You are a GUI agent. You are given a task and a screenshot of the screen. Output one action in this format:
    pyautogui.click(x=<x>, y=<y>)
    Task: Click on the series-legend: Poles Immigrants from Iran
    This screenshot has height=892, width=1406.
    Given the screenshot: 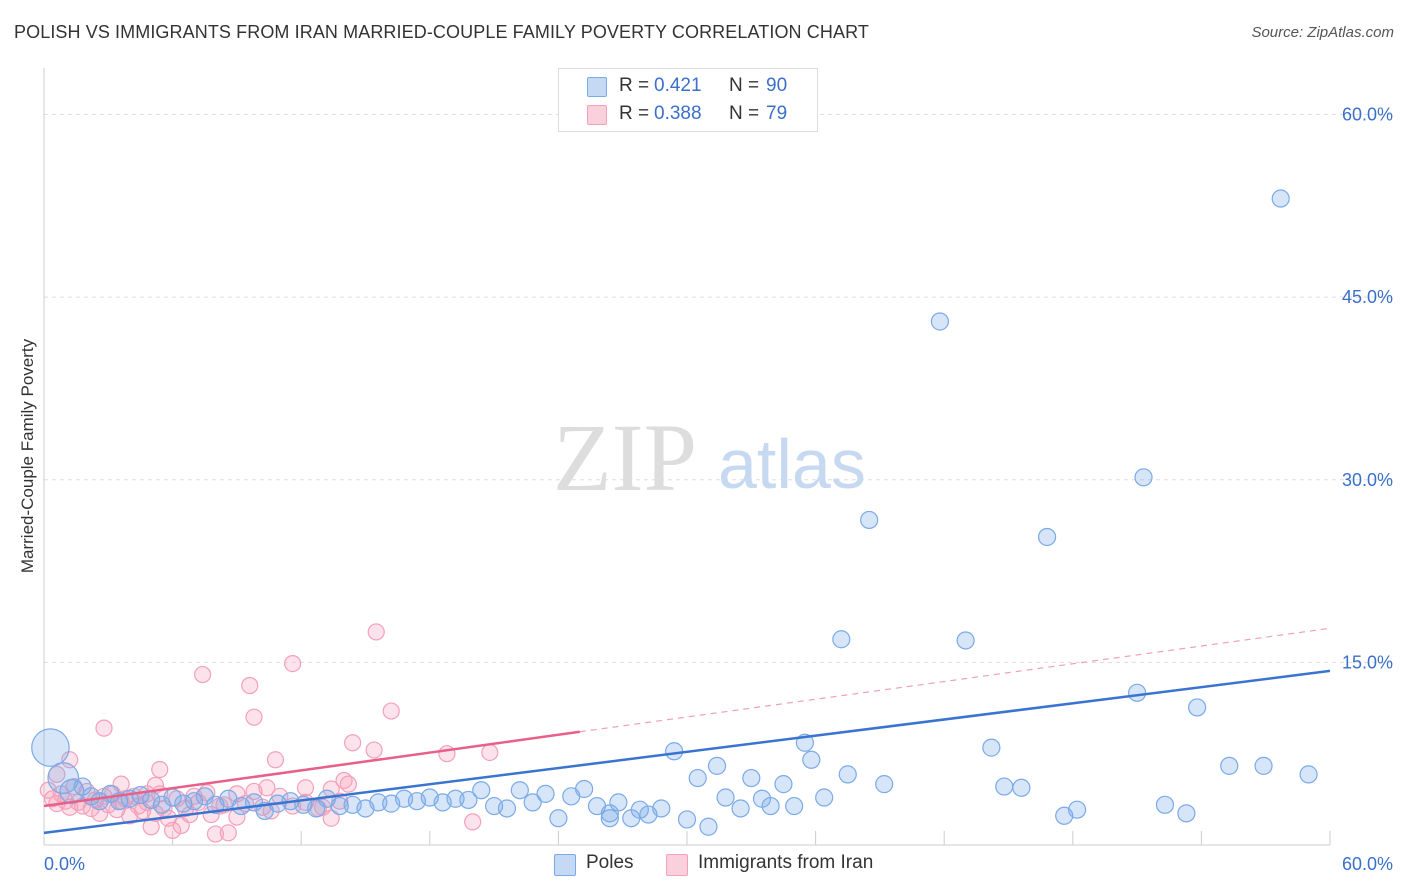 What is the action you would take?
    pyautogui.click(x=703, y=865)
    